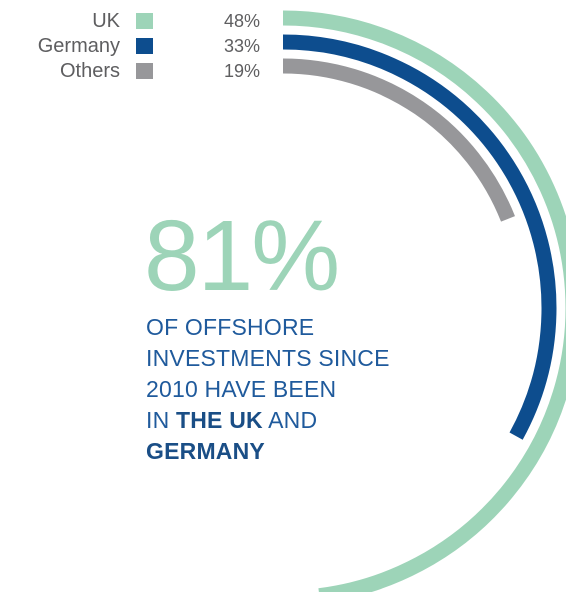 The height and width of the screenshot is (592, 566). What do you see at coordinates (241, 21) in the screenshot?
I see `legend-pct-uk: 48%` at bounding box center [241, 21].